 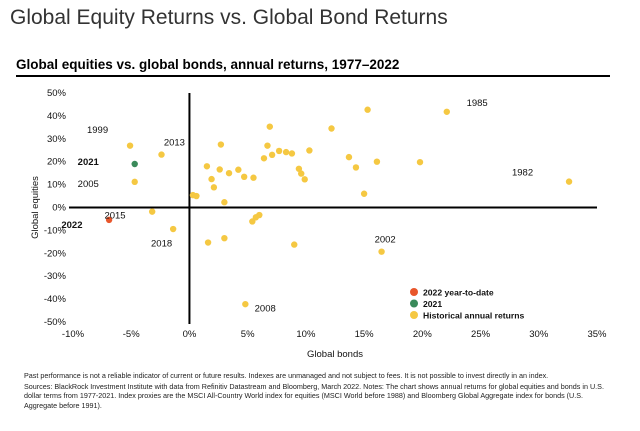 What do you see at coordinates (55, 230) in the screenshot?
I see `y-tick-label: -10%` at bounding box center [55, 230].